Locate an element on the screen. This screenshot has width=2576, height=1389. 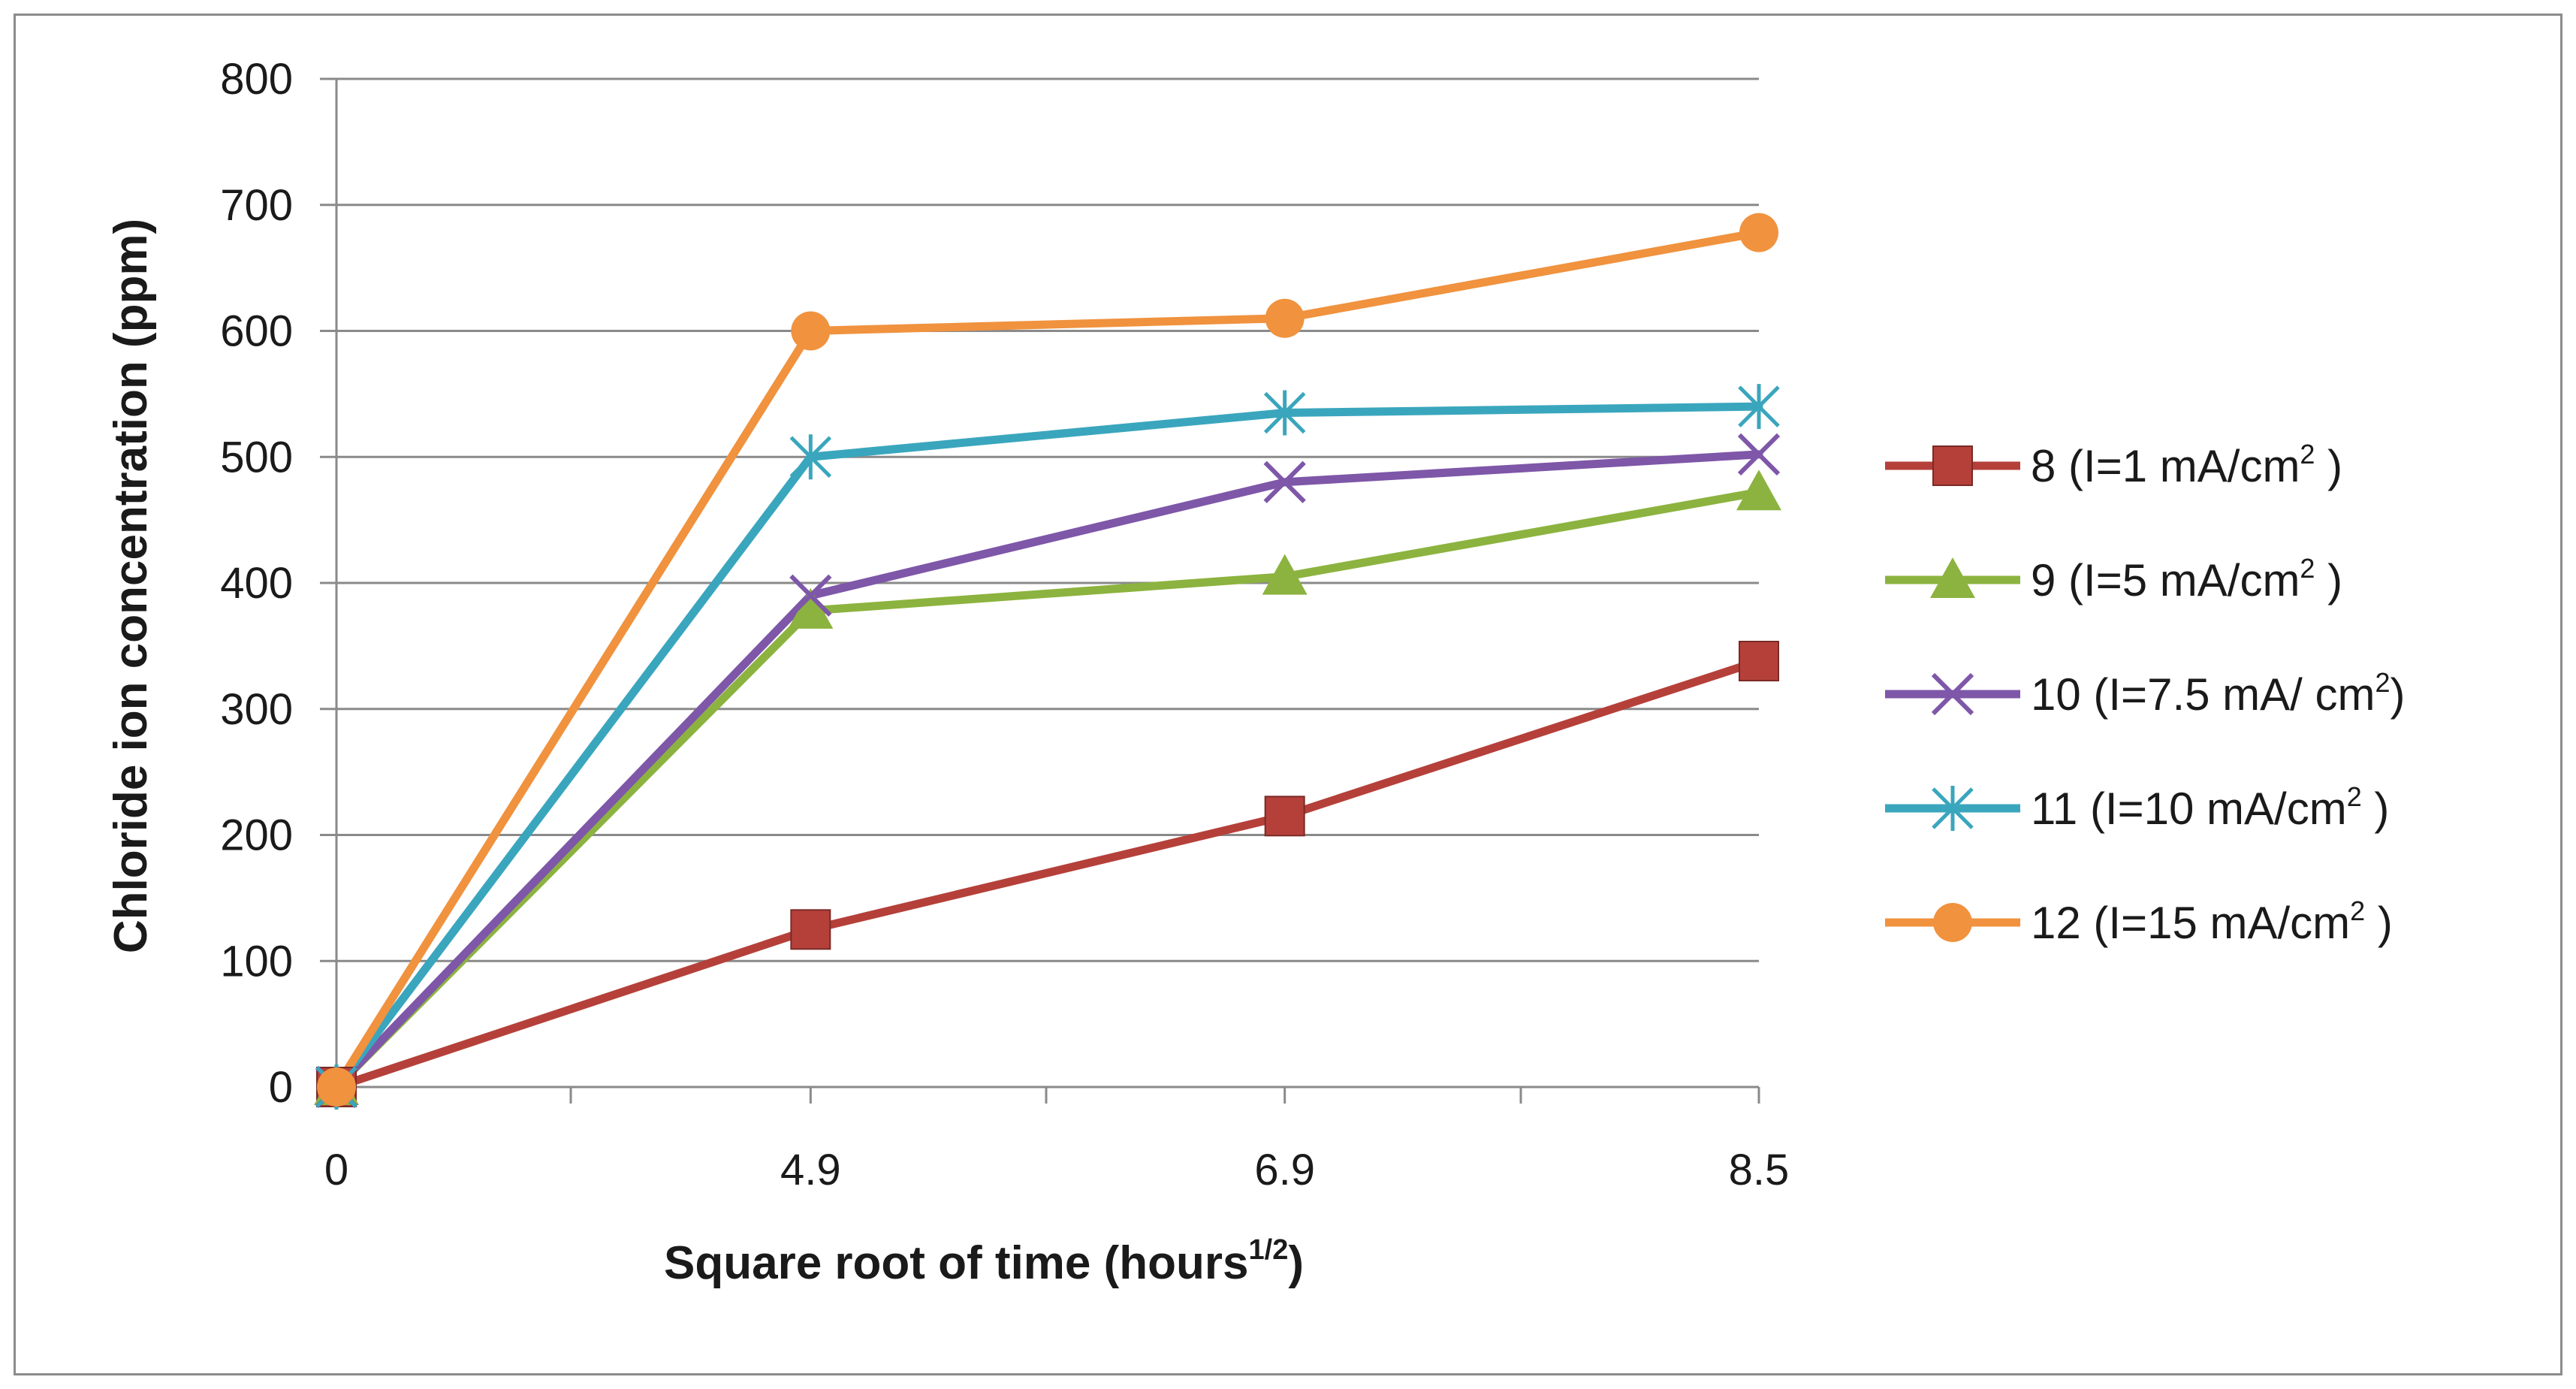
data-point-s0-p3 is located at coordinates (1759, 662).